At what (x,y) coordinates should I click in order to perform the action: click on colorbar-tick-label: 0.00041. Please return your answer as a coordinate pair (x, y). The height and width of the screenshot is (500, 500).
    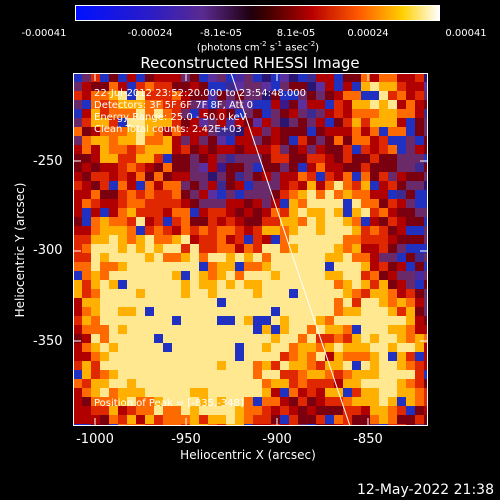
    Looking at the image, I should click on (466, 33).